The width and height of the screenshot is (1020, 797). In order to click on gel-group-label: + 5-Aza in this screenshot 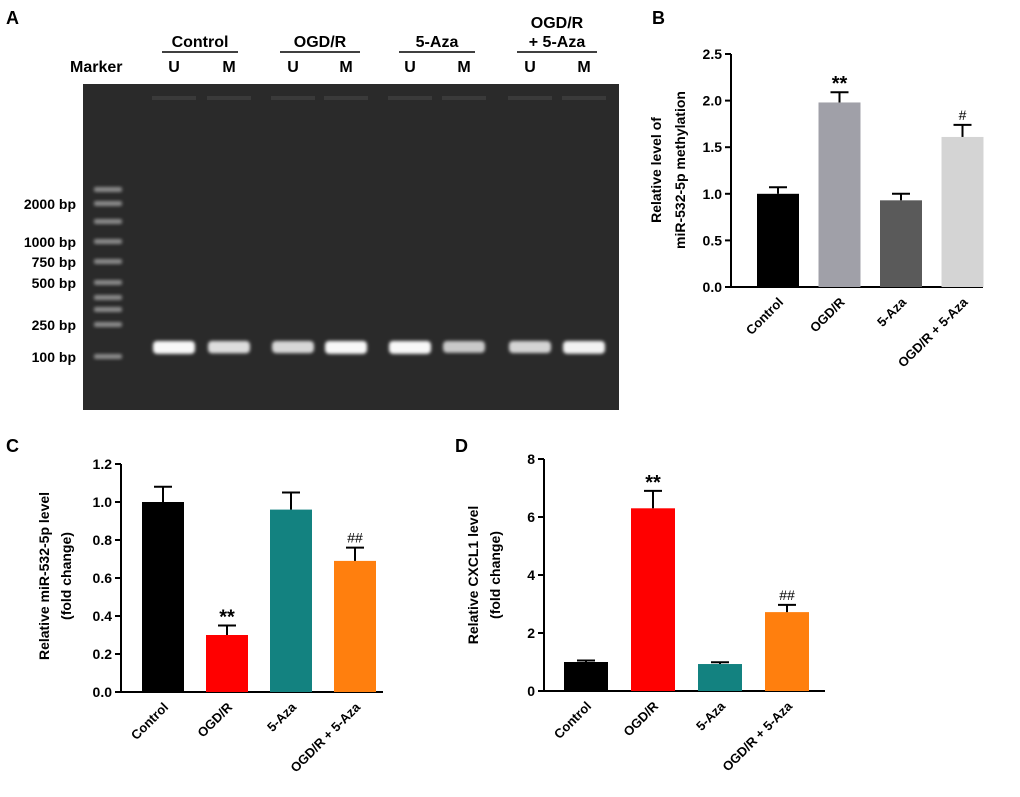, I will do `click(557, 42)`.